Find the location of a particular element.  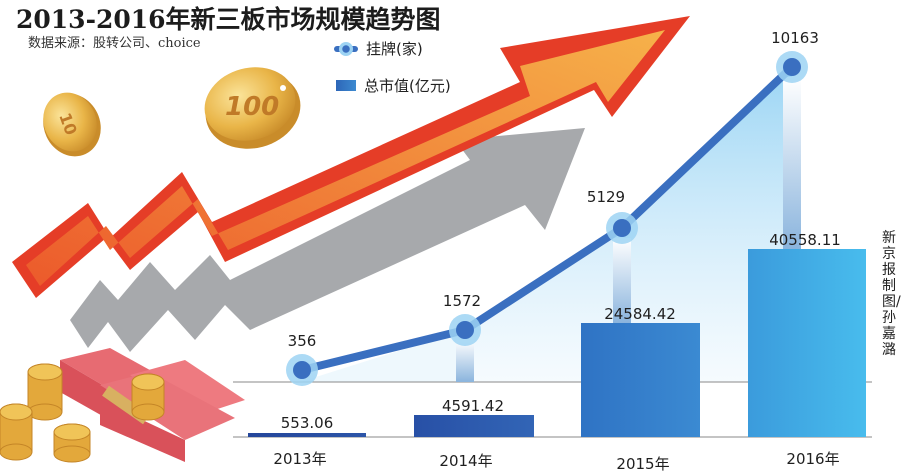

line-marker-2015 is located at coordinates (622, 228).